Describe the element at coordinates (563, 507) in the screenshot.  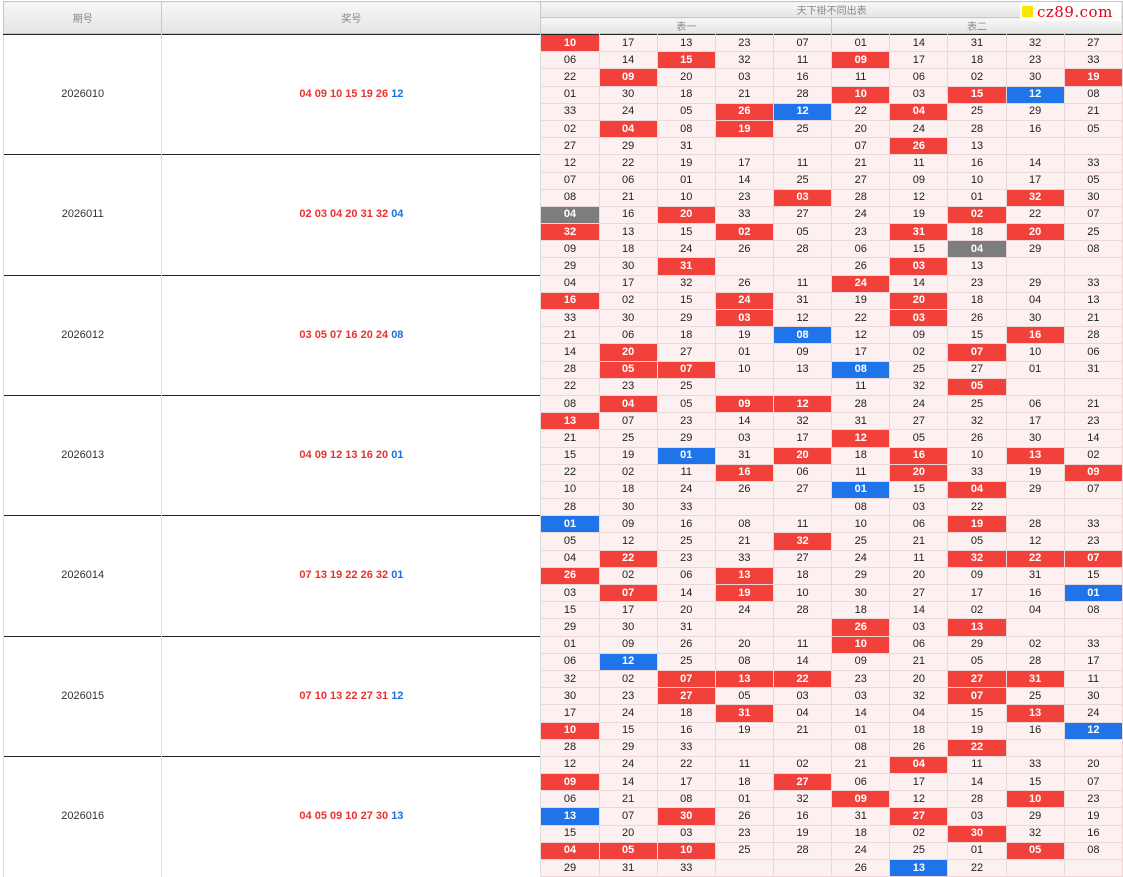
I see `grid-row: 28 30 33 08 03 22` at that location.